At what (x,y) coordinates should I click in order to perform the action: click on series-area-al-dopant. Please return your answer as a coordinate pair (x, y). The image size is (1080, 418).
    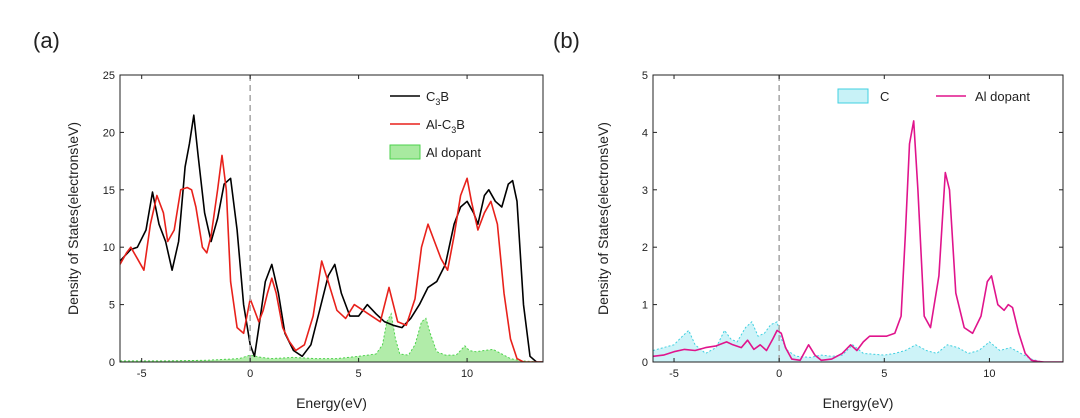
    Looking at the image, I should click on (331, 337).